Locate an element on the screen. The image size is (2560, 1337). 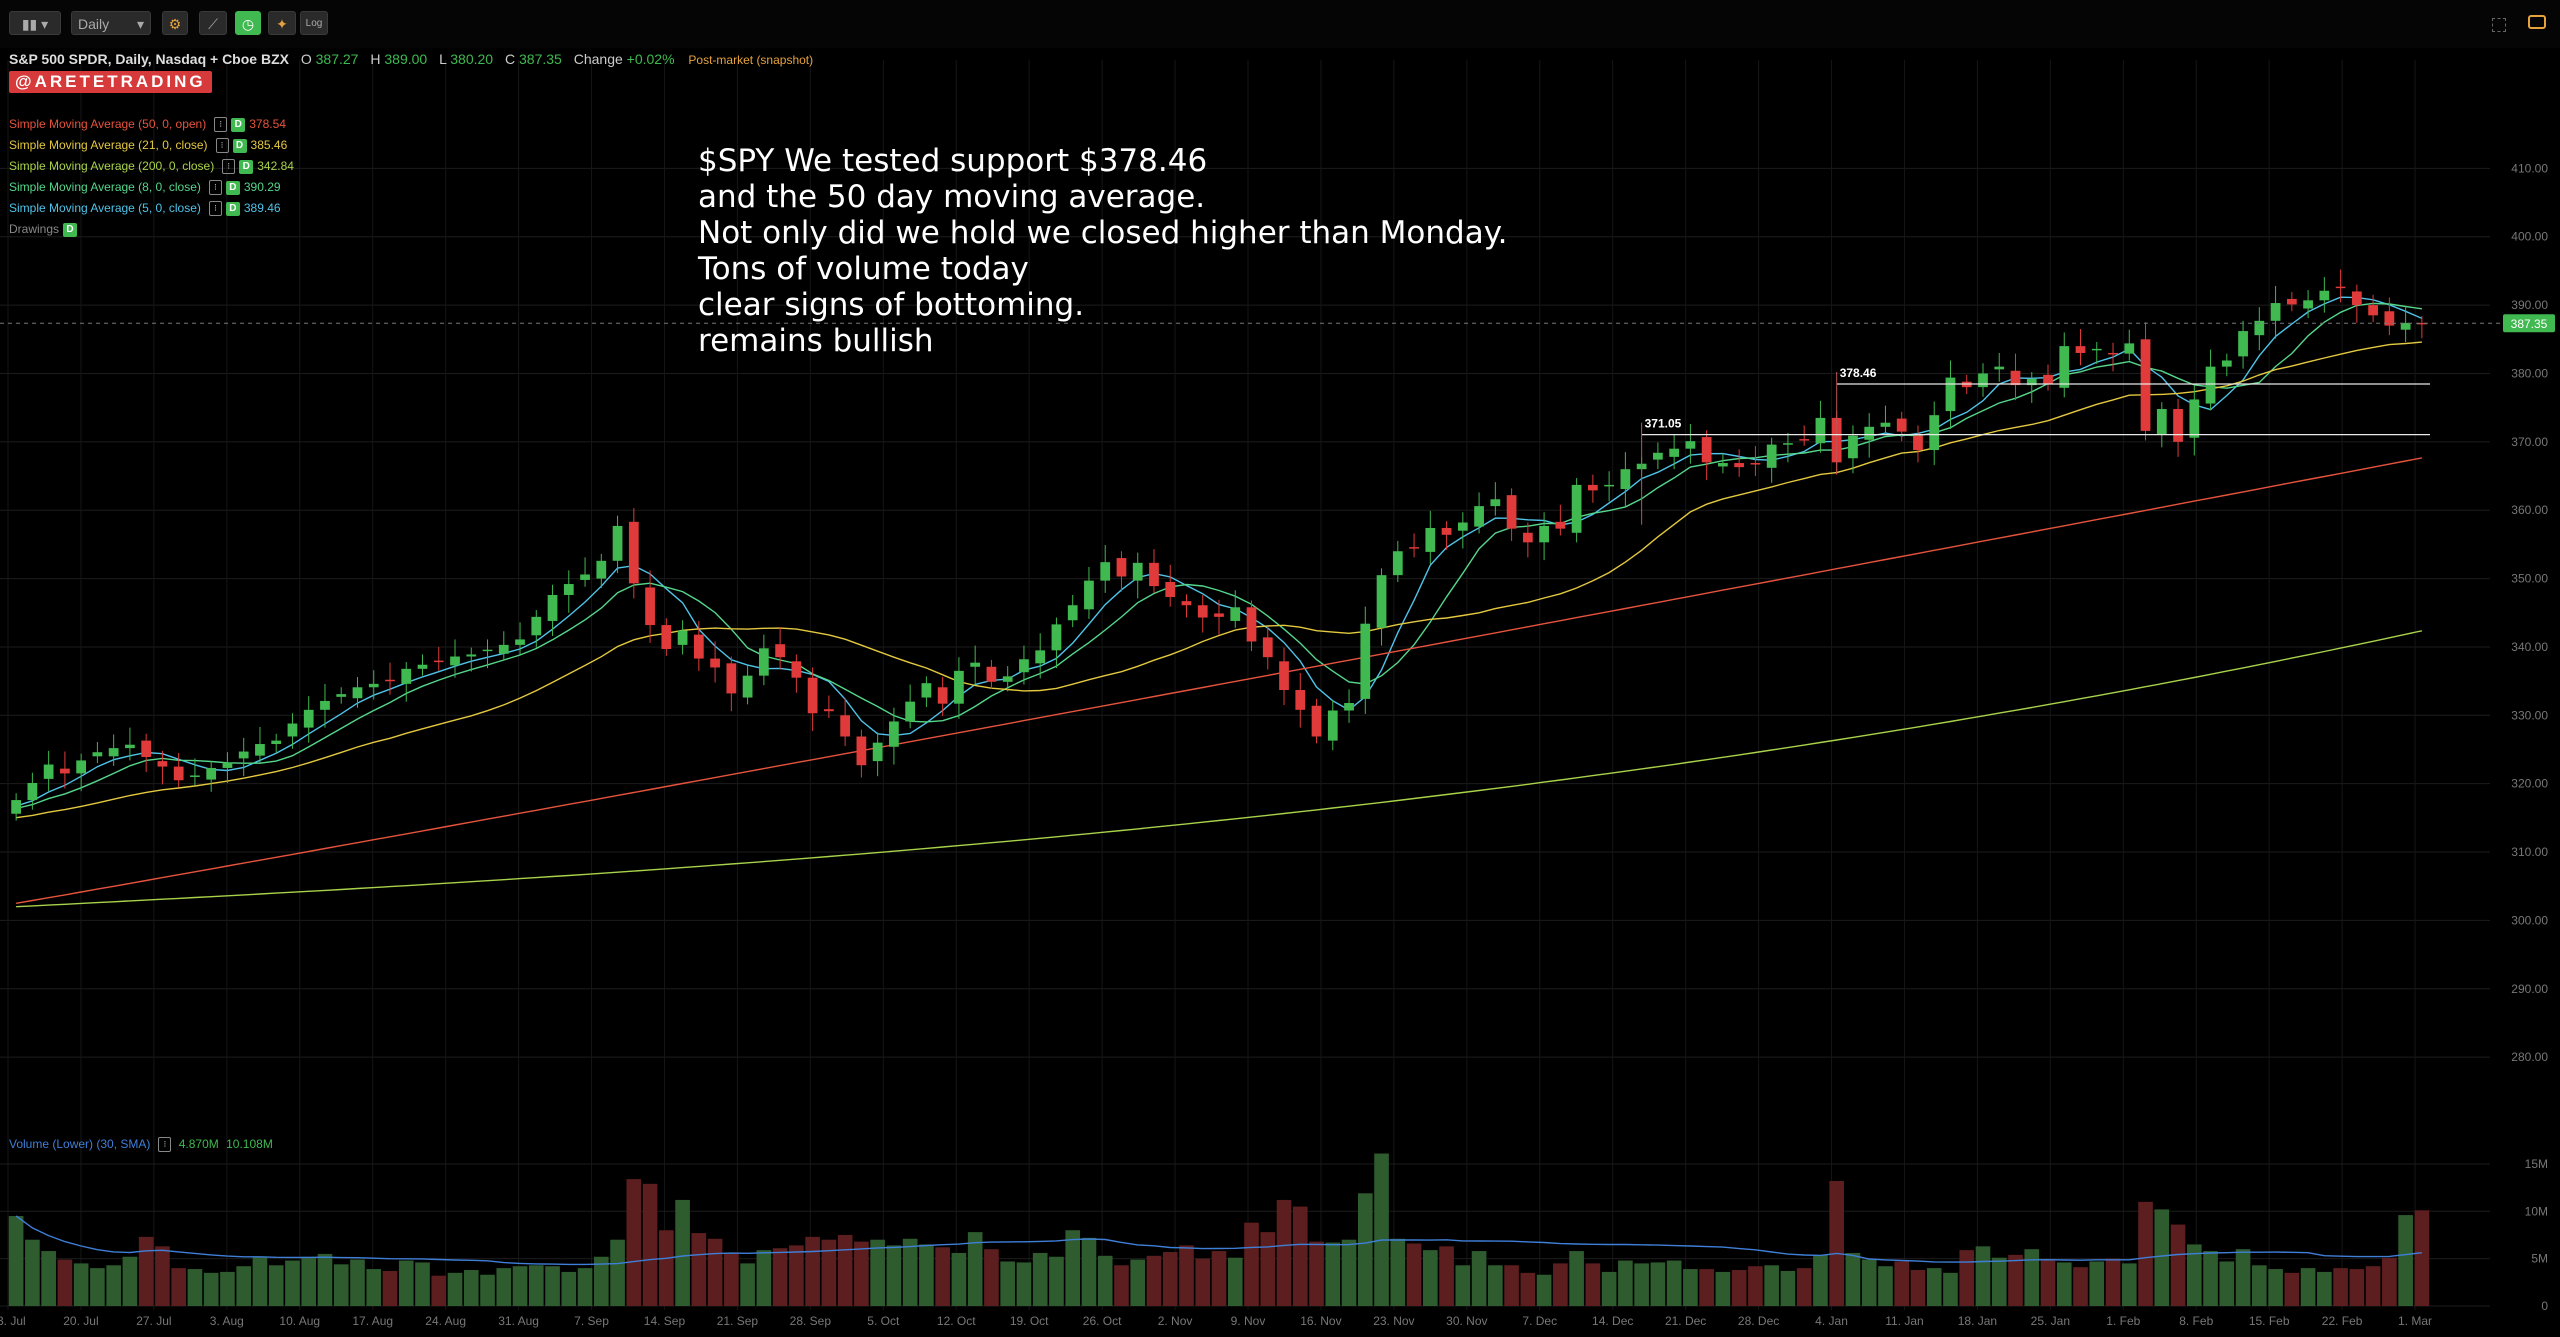
time-button: ◷ is located at coordinates (248, 23).